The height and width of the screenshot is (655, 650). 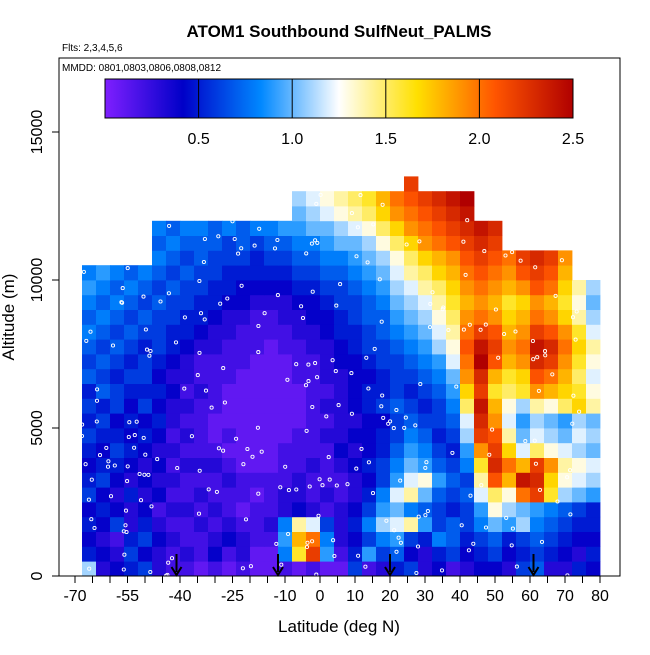 What do you see at coordinates (284, 596) in the screenshot?
I see `x-tick-label: -10` at bounding box center [284, 596].